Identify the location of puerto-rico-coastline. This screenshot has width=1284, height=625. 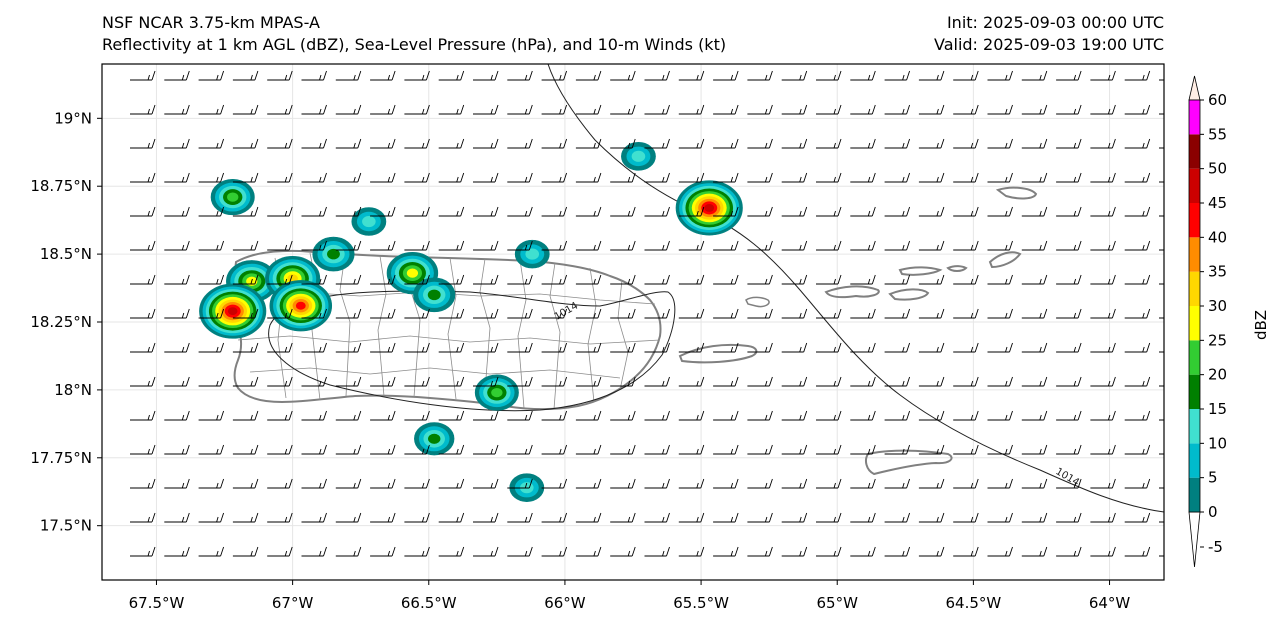
(447, 329).